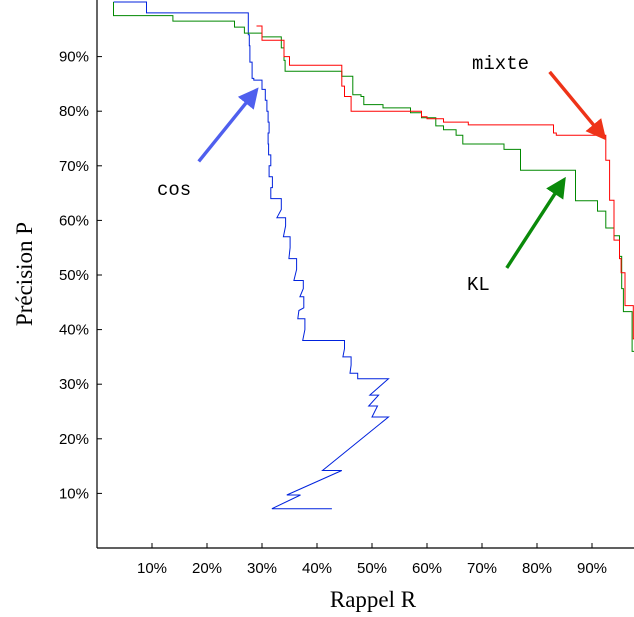 The height and width of the screenshot is (617, 634). Describe the element at coordinates (317, 568) in the screenshot. I see `x-tick-label: 40%` at that location.